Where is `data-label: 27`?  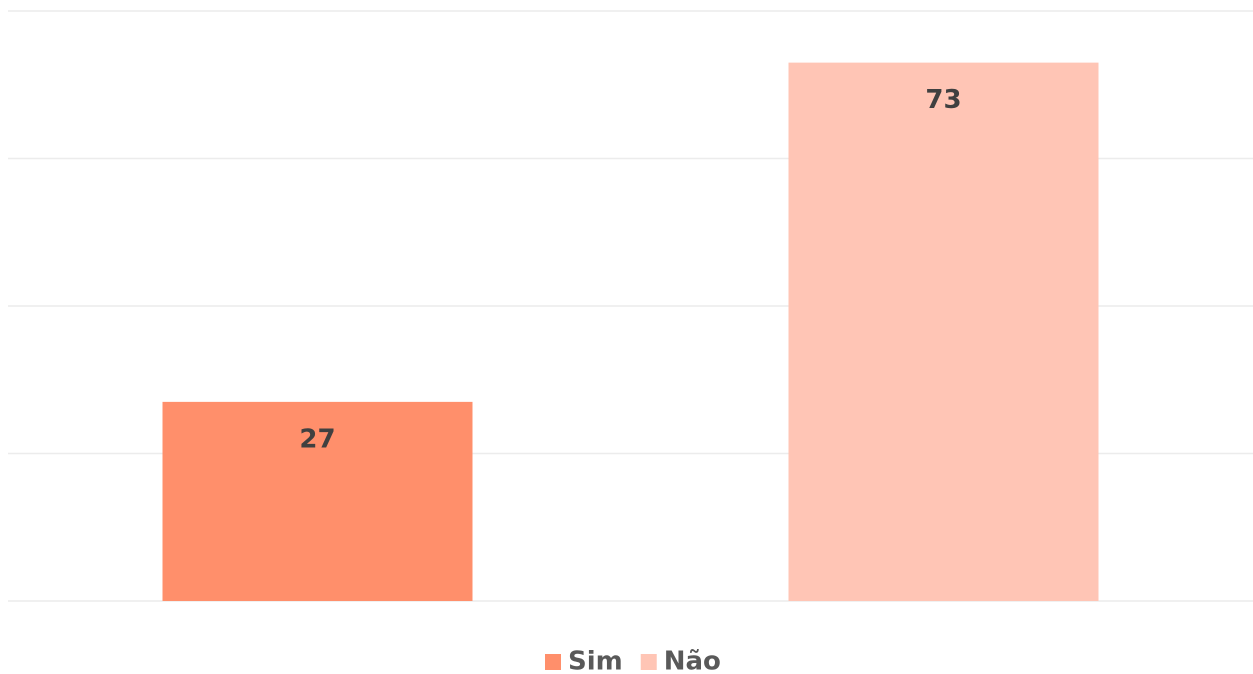
data-label: 27 is located at coordinates (317, 439).